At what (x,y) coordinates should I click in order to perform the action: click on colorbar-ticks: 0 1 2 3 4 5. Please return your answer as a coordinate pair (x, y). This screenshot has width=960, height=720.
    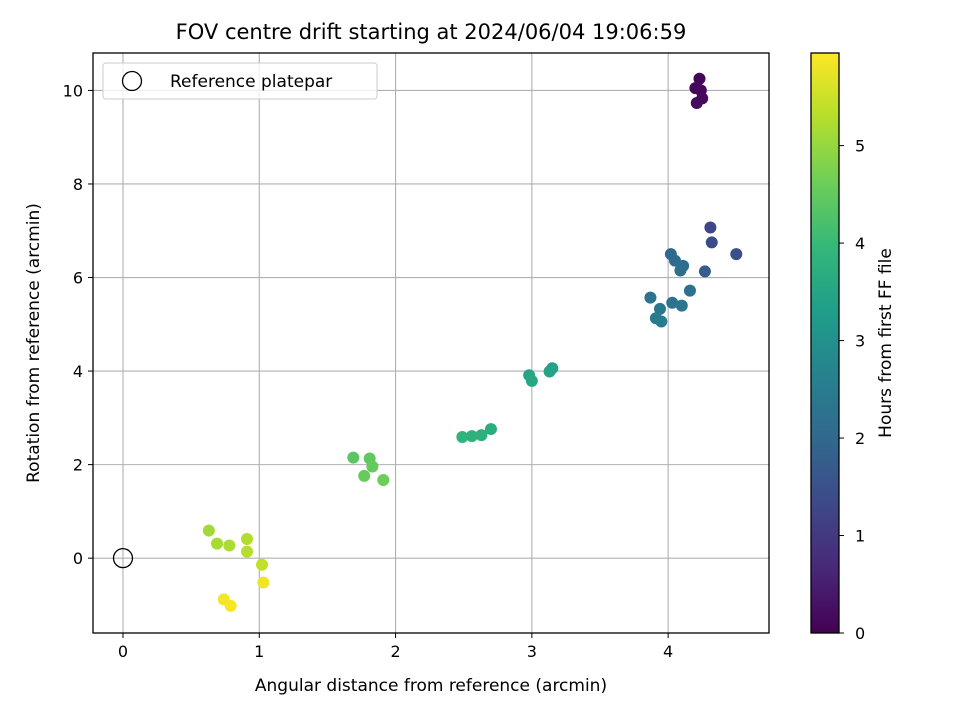
    Looking at the image, I should click on (852, 390).